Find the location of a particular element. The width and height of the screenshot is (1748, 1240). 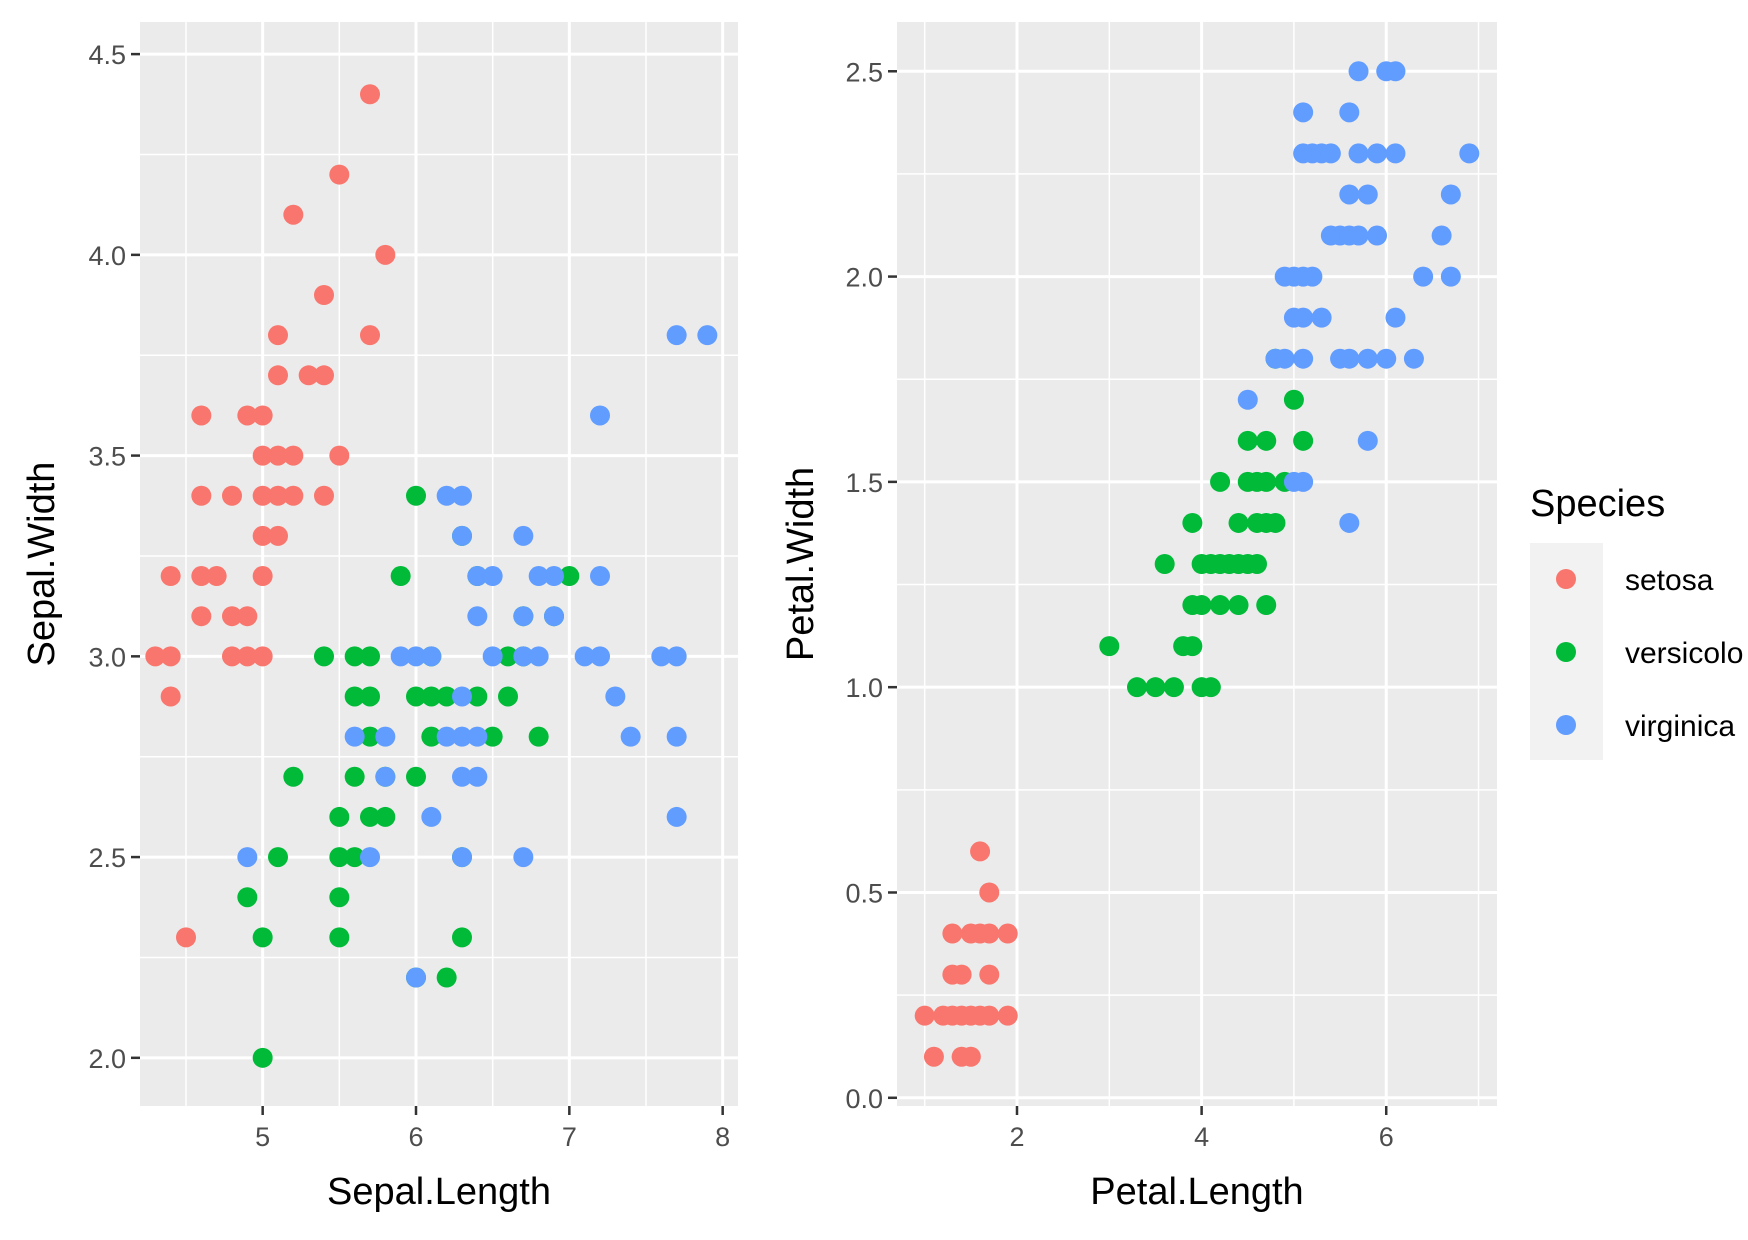

y-axis: 2.0 2.5 3.0 3.5 4.0 4.5 is located at coordinates (114, 557).